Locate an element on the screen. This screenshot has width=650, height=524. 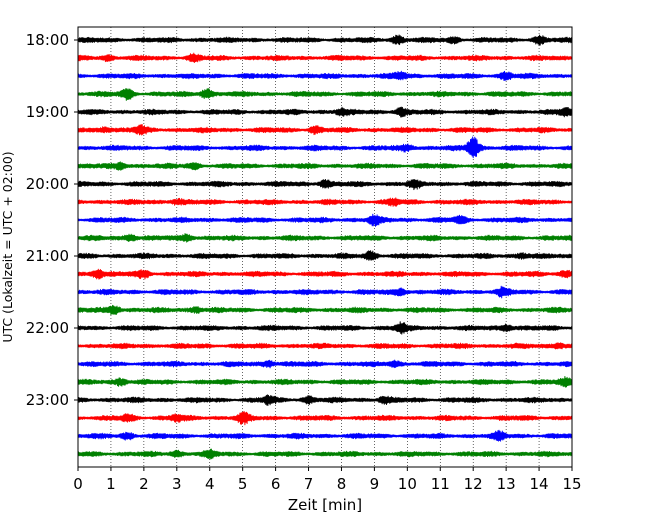
x-tick-label: 15 is located at coordinates (571, 484).